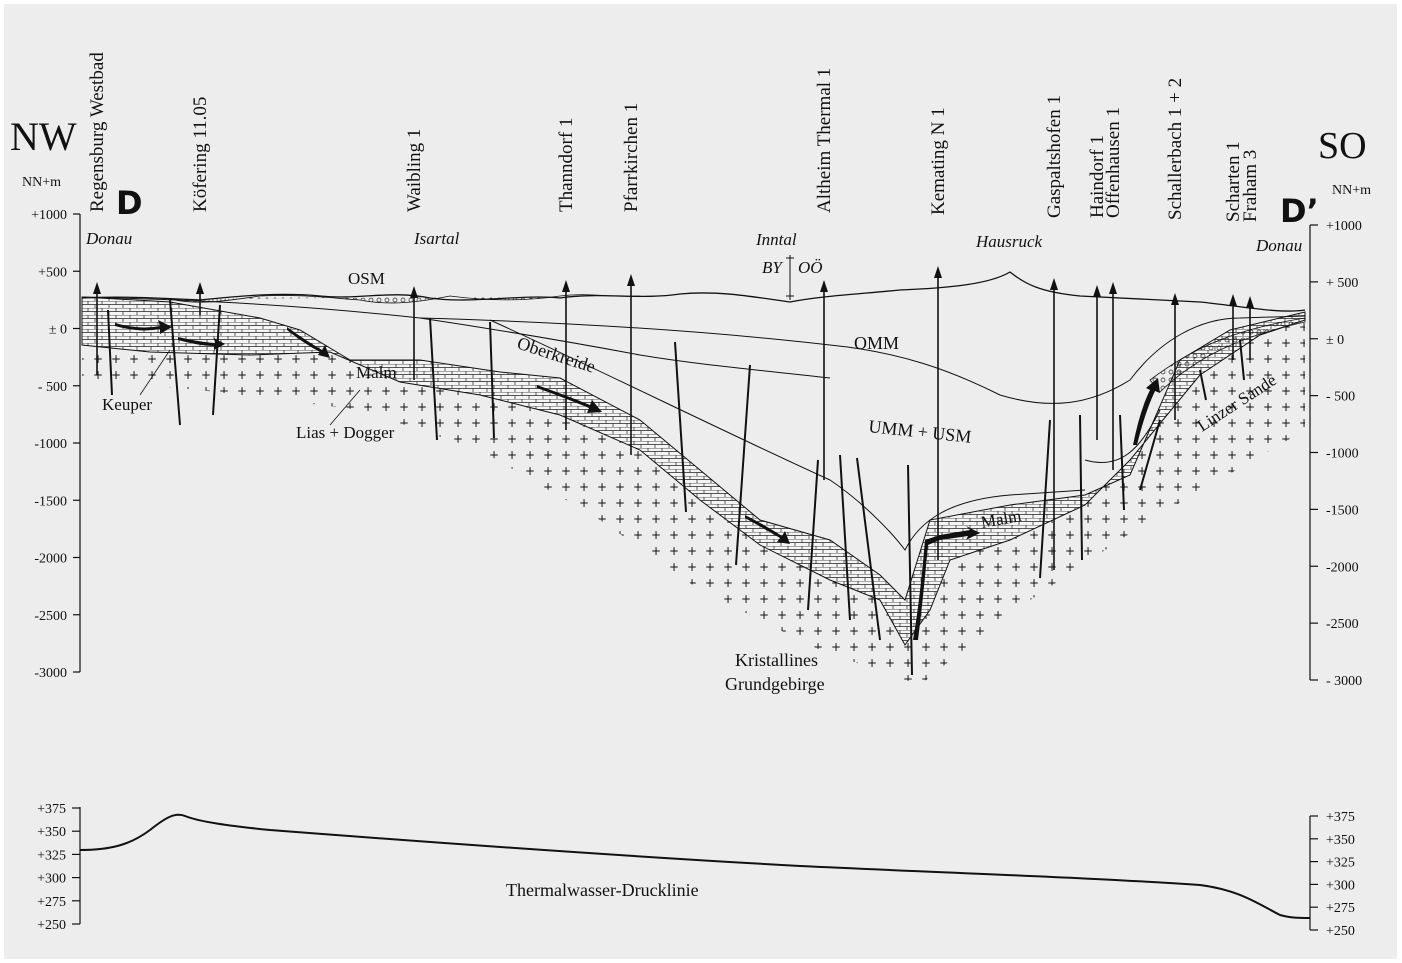 Image resolution: width=1402 pixels, height=963 pixels. I want to click on unit-malm-left: Malm, so click(376, 372).